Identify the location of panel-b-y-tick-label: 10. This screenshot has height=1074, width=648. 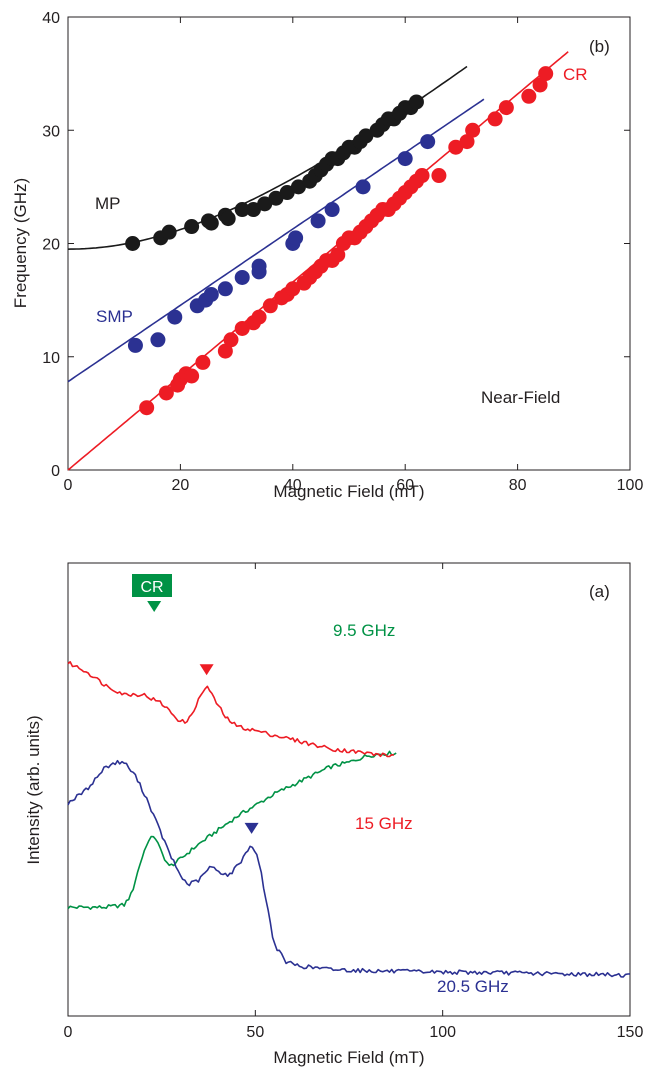
(51, 358).